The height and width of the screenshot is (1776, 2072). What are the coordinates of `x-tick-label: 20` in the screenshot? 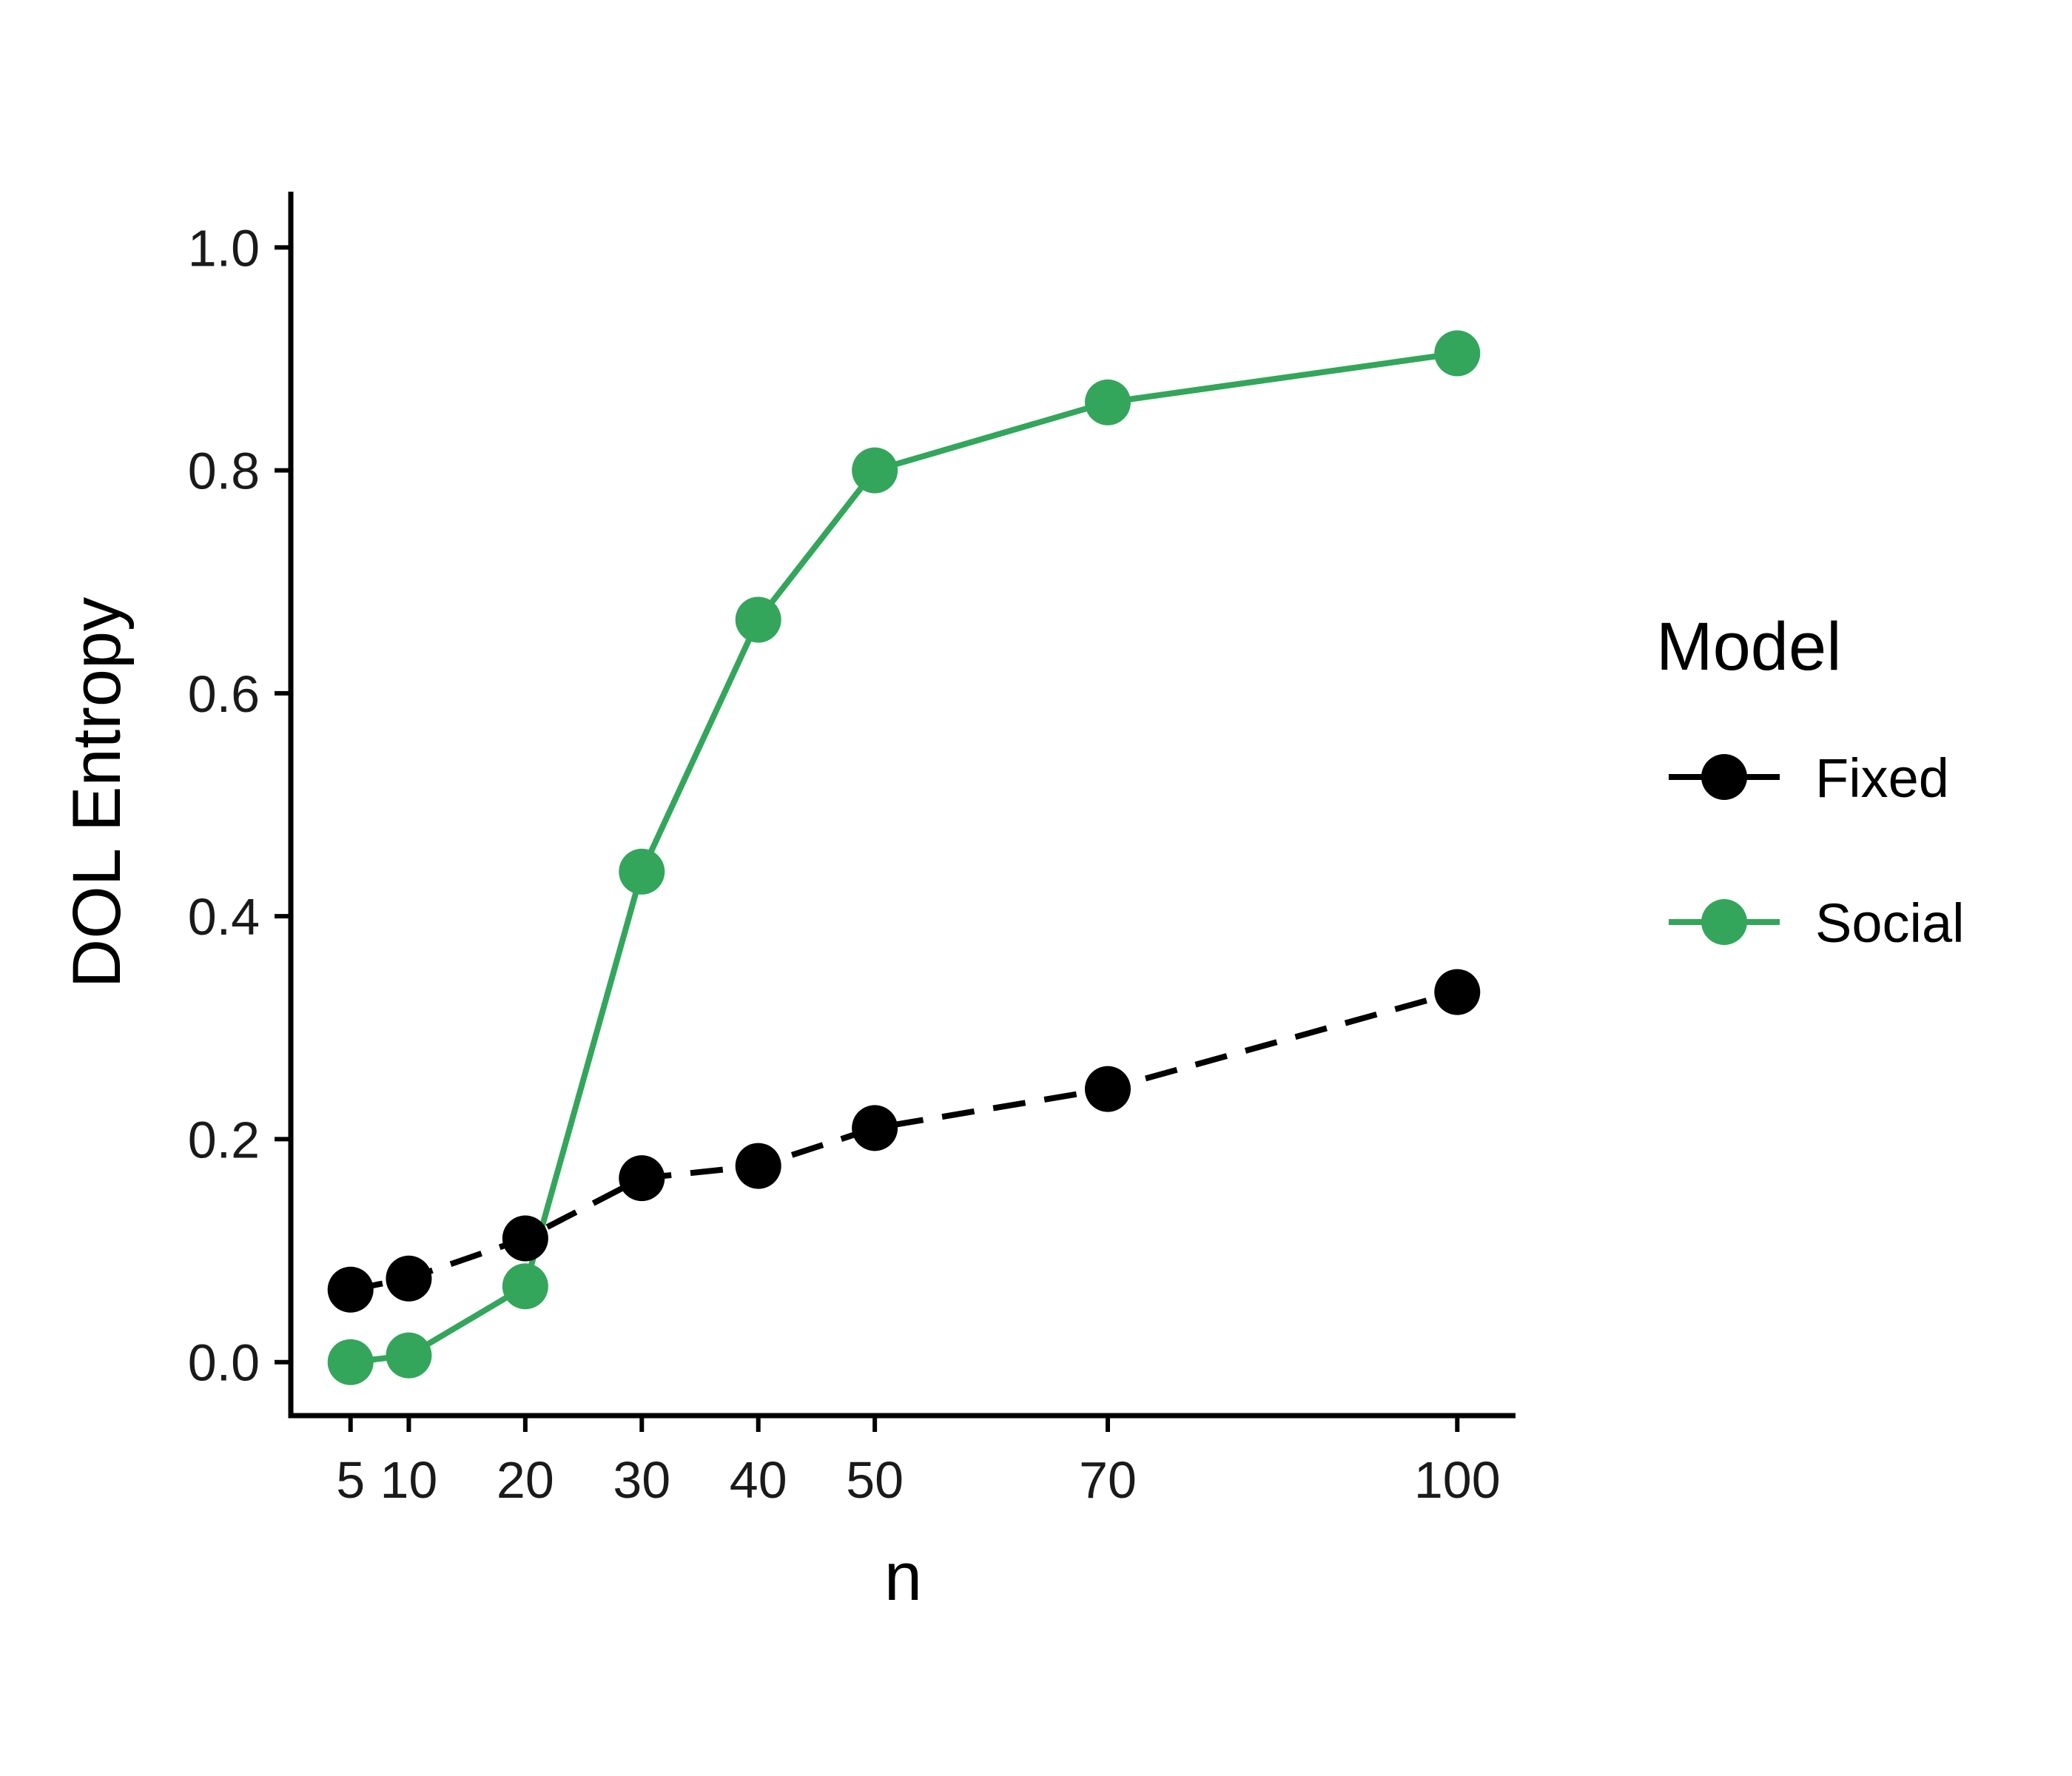 It's located at (525, 1480).